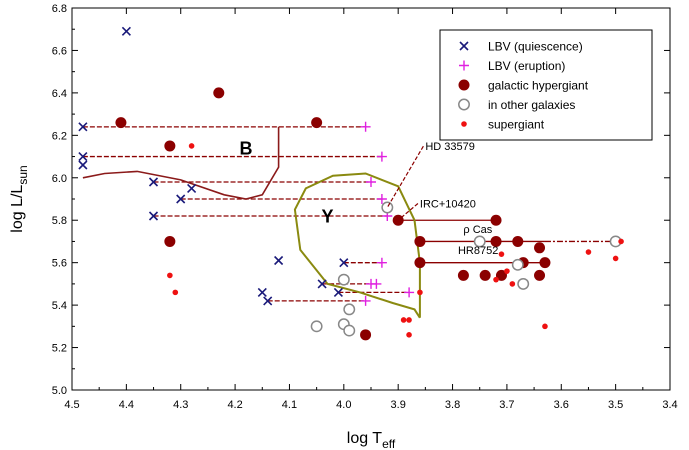 This screenshot has height=450, width=689. I want to click on x-tick-label: 4.3, so click(180, 405).